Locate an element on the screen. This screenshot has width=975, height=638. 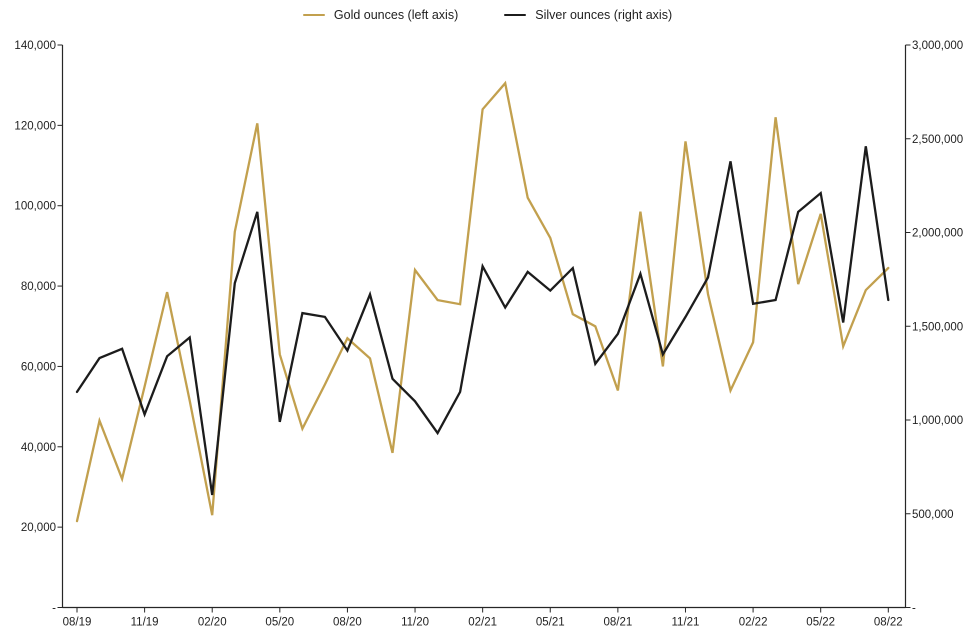
x-axis-tick-label: 11/19 is located at coordinates (145, 623).